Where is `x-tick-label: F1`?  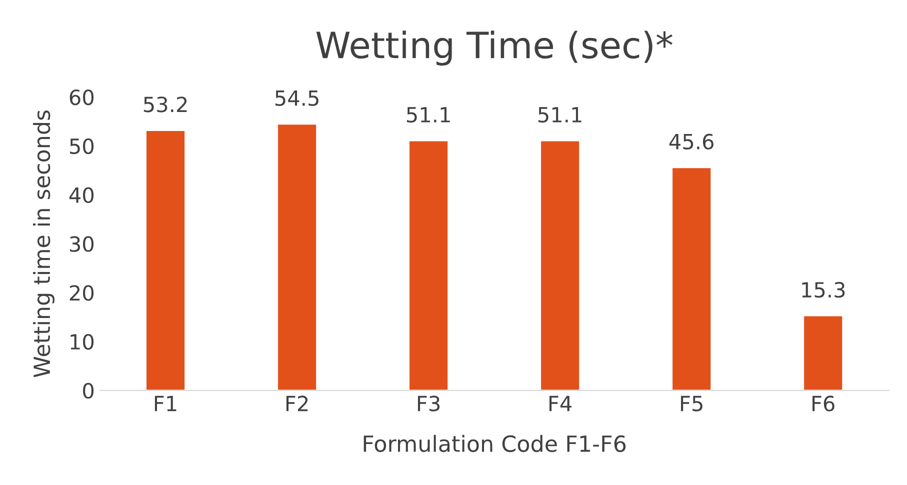 x-tick-label: F1 is located at coordinates (165, 404).